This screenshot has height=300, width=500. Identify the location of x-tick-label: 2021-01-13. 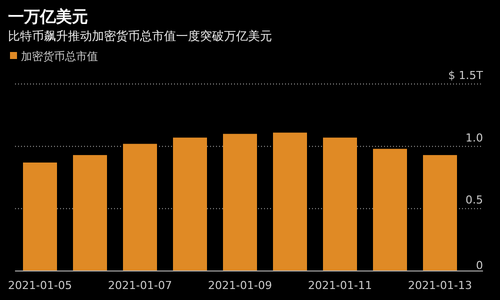
(440, 285).